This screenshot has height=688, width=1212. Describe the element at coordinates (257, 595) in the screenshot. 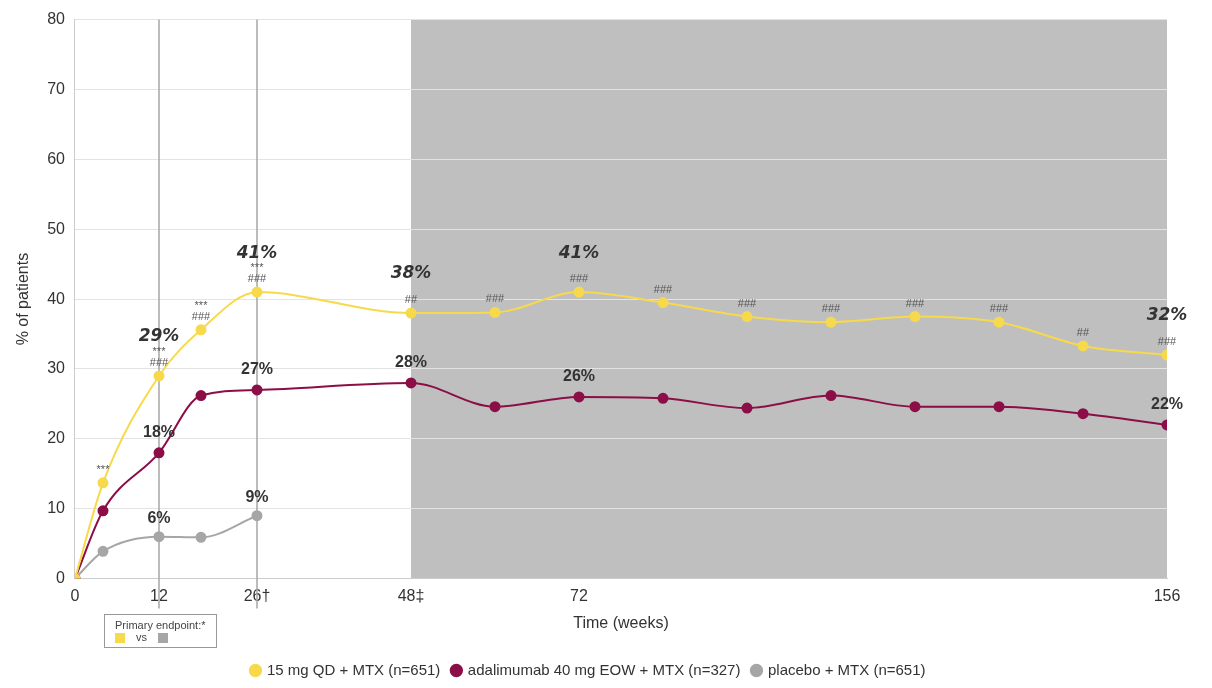

I see `x-tick-label: 26†` at that location.